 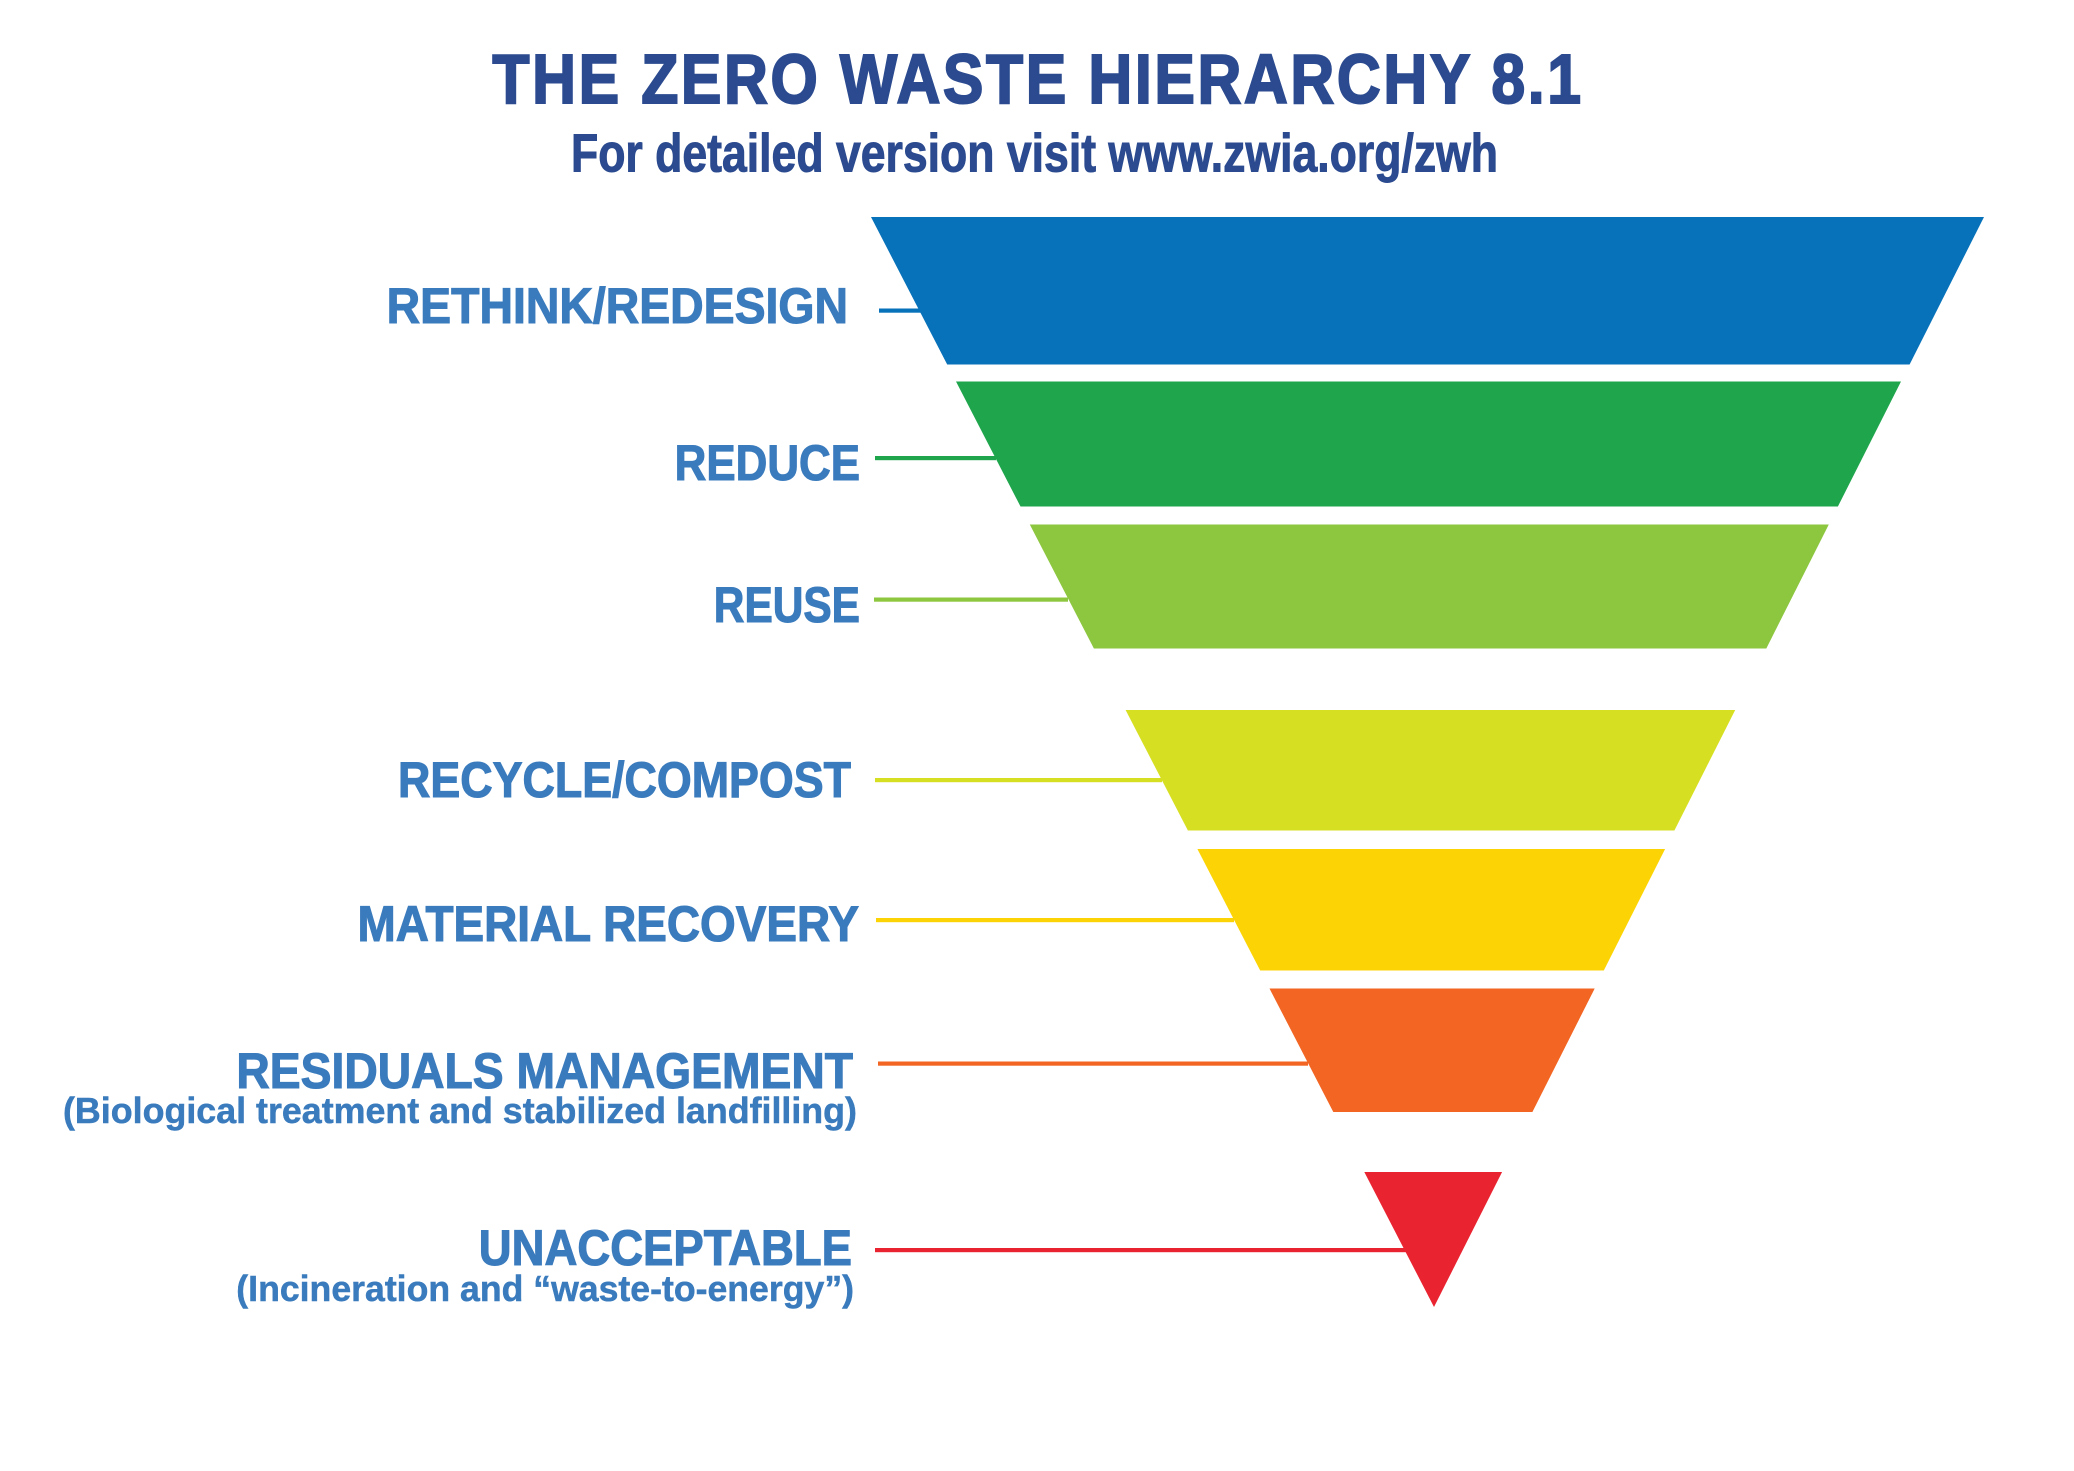 I want to click on svg-text: REUSE, so click(x=787, y=605).